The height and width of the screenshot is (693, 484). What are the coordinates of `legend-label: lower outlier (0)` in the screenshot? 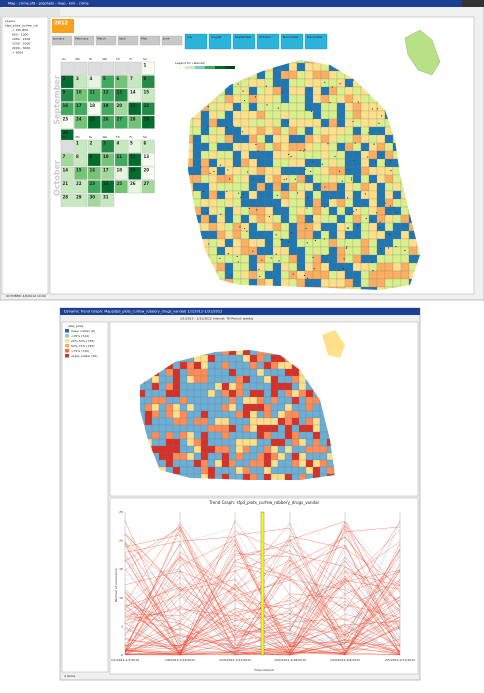 It's located at (83, 331).